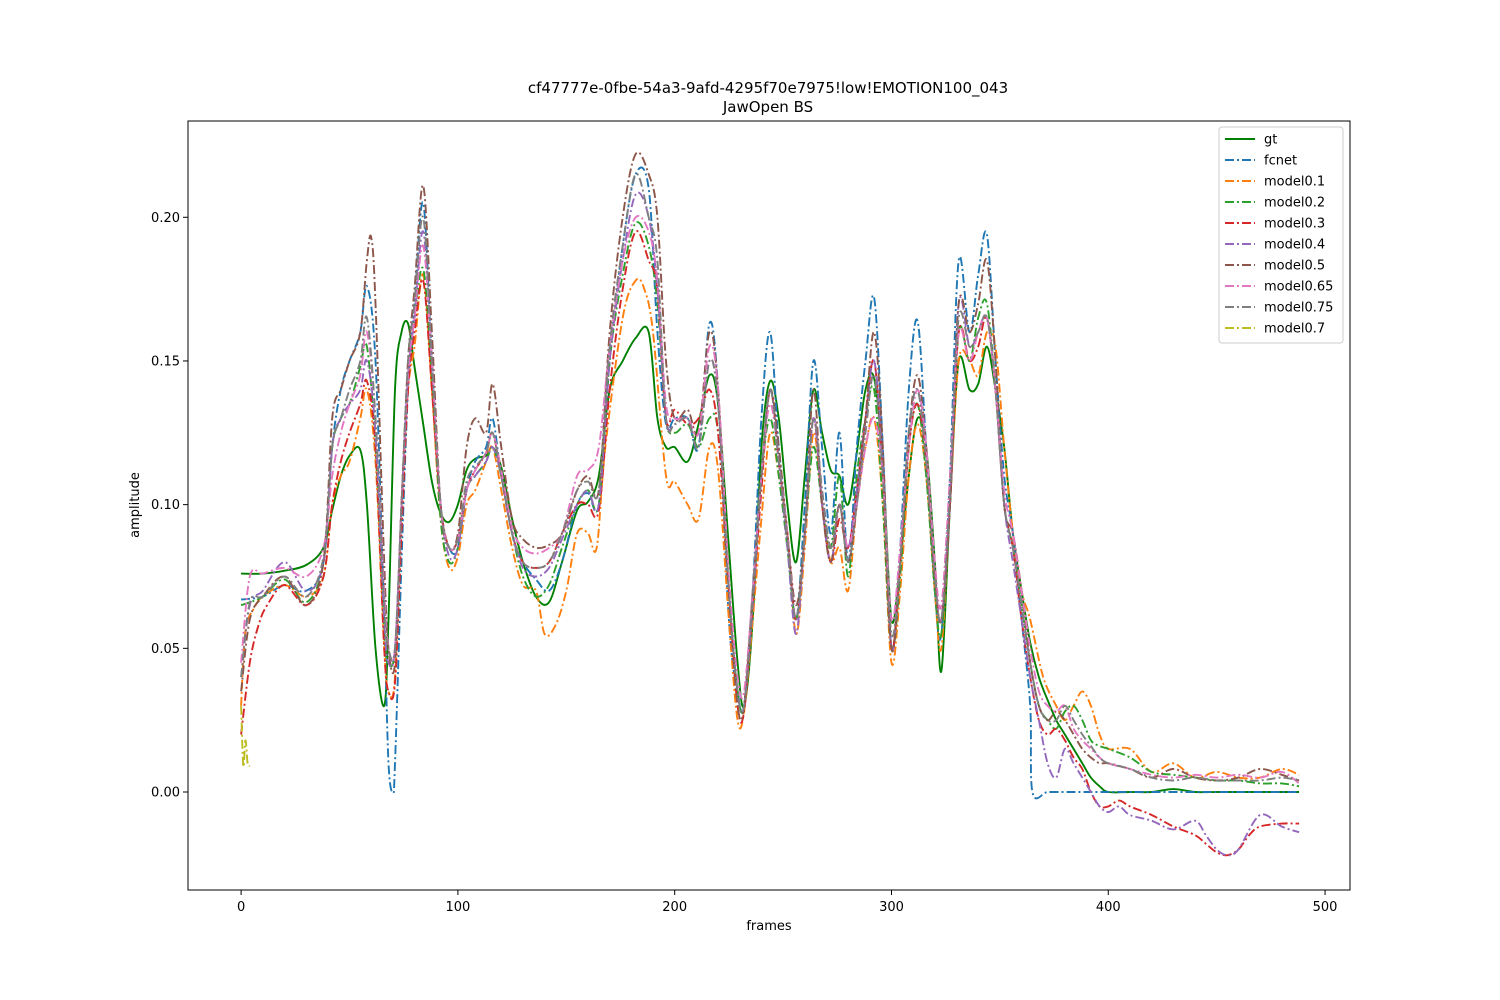 The height and width of the screenshot is (1000, 1500). What do you see at coordinates (1280, 161) in the screenshot?
I see `legend-label: fcnet` at bounding box center [1280, 161].